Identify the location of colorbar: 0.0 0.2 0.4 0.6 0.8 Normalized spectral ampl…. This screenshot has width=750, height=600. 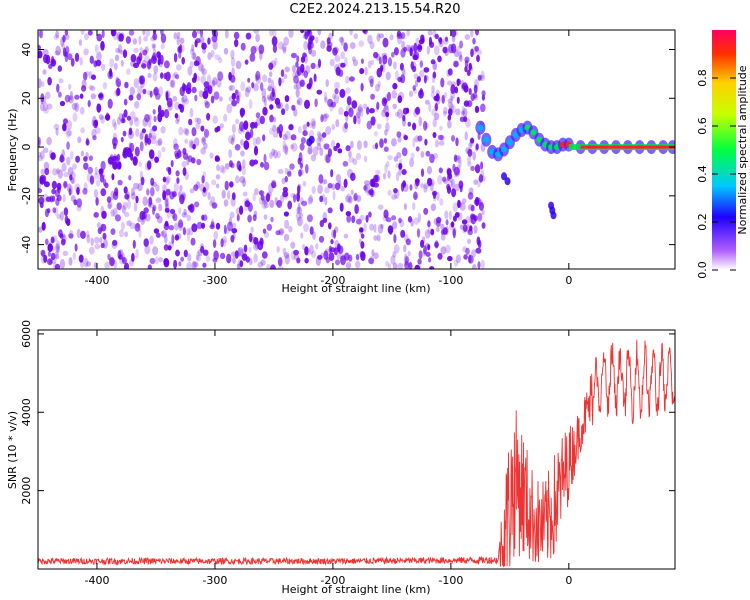
(722, 154).